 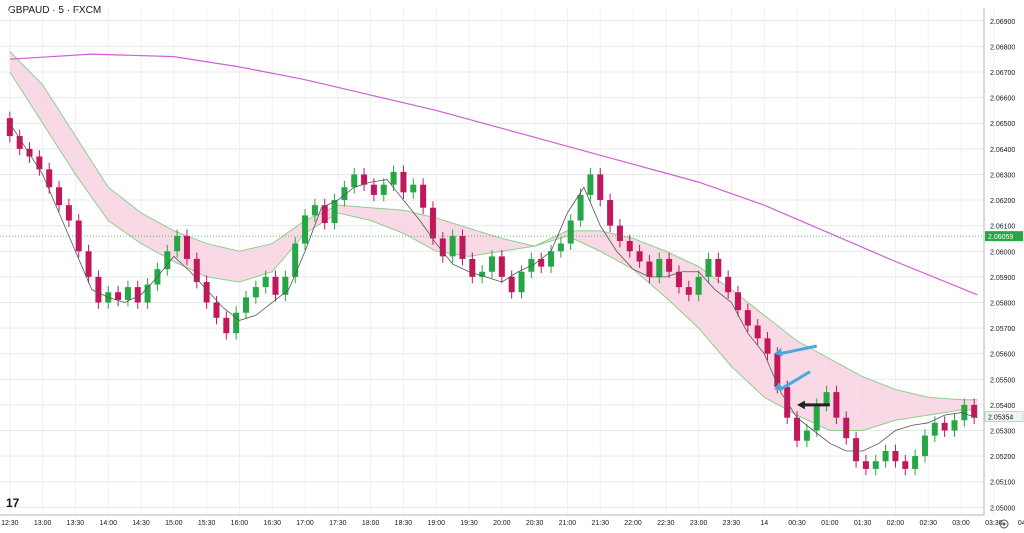 I want to click on x-tick-label: 17:30, so click(x=338, y=523).